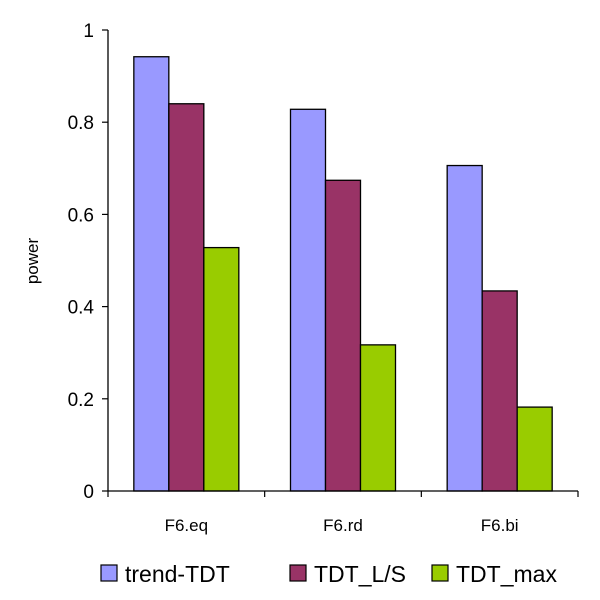 Image resolution: width=600 pixels, height=600 pixels. I want to click on y-axis-title: power, so click(32, 261).